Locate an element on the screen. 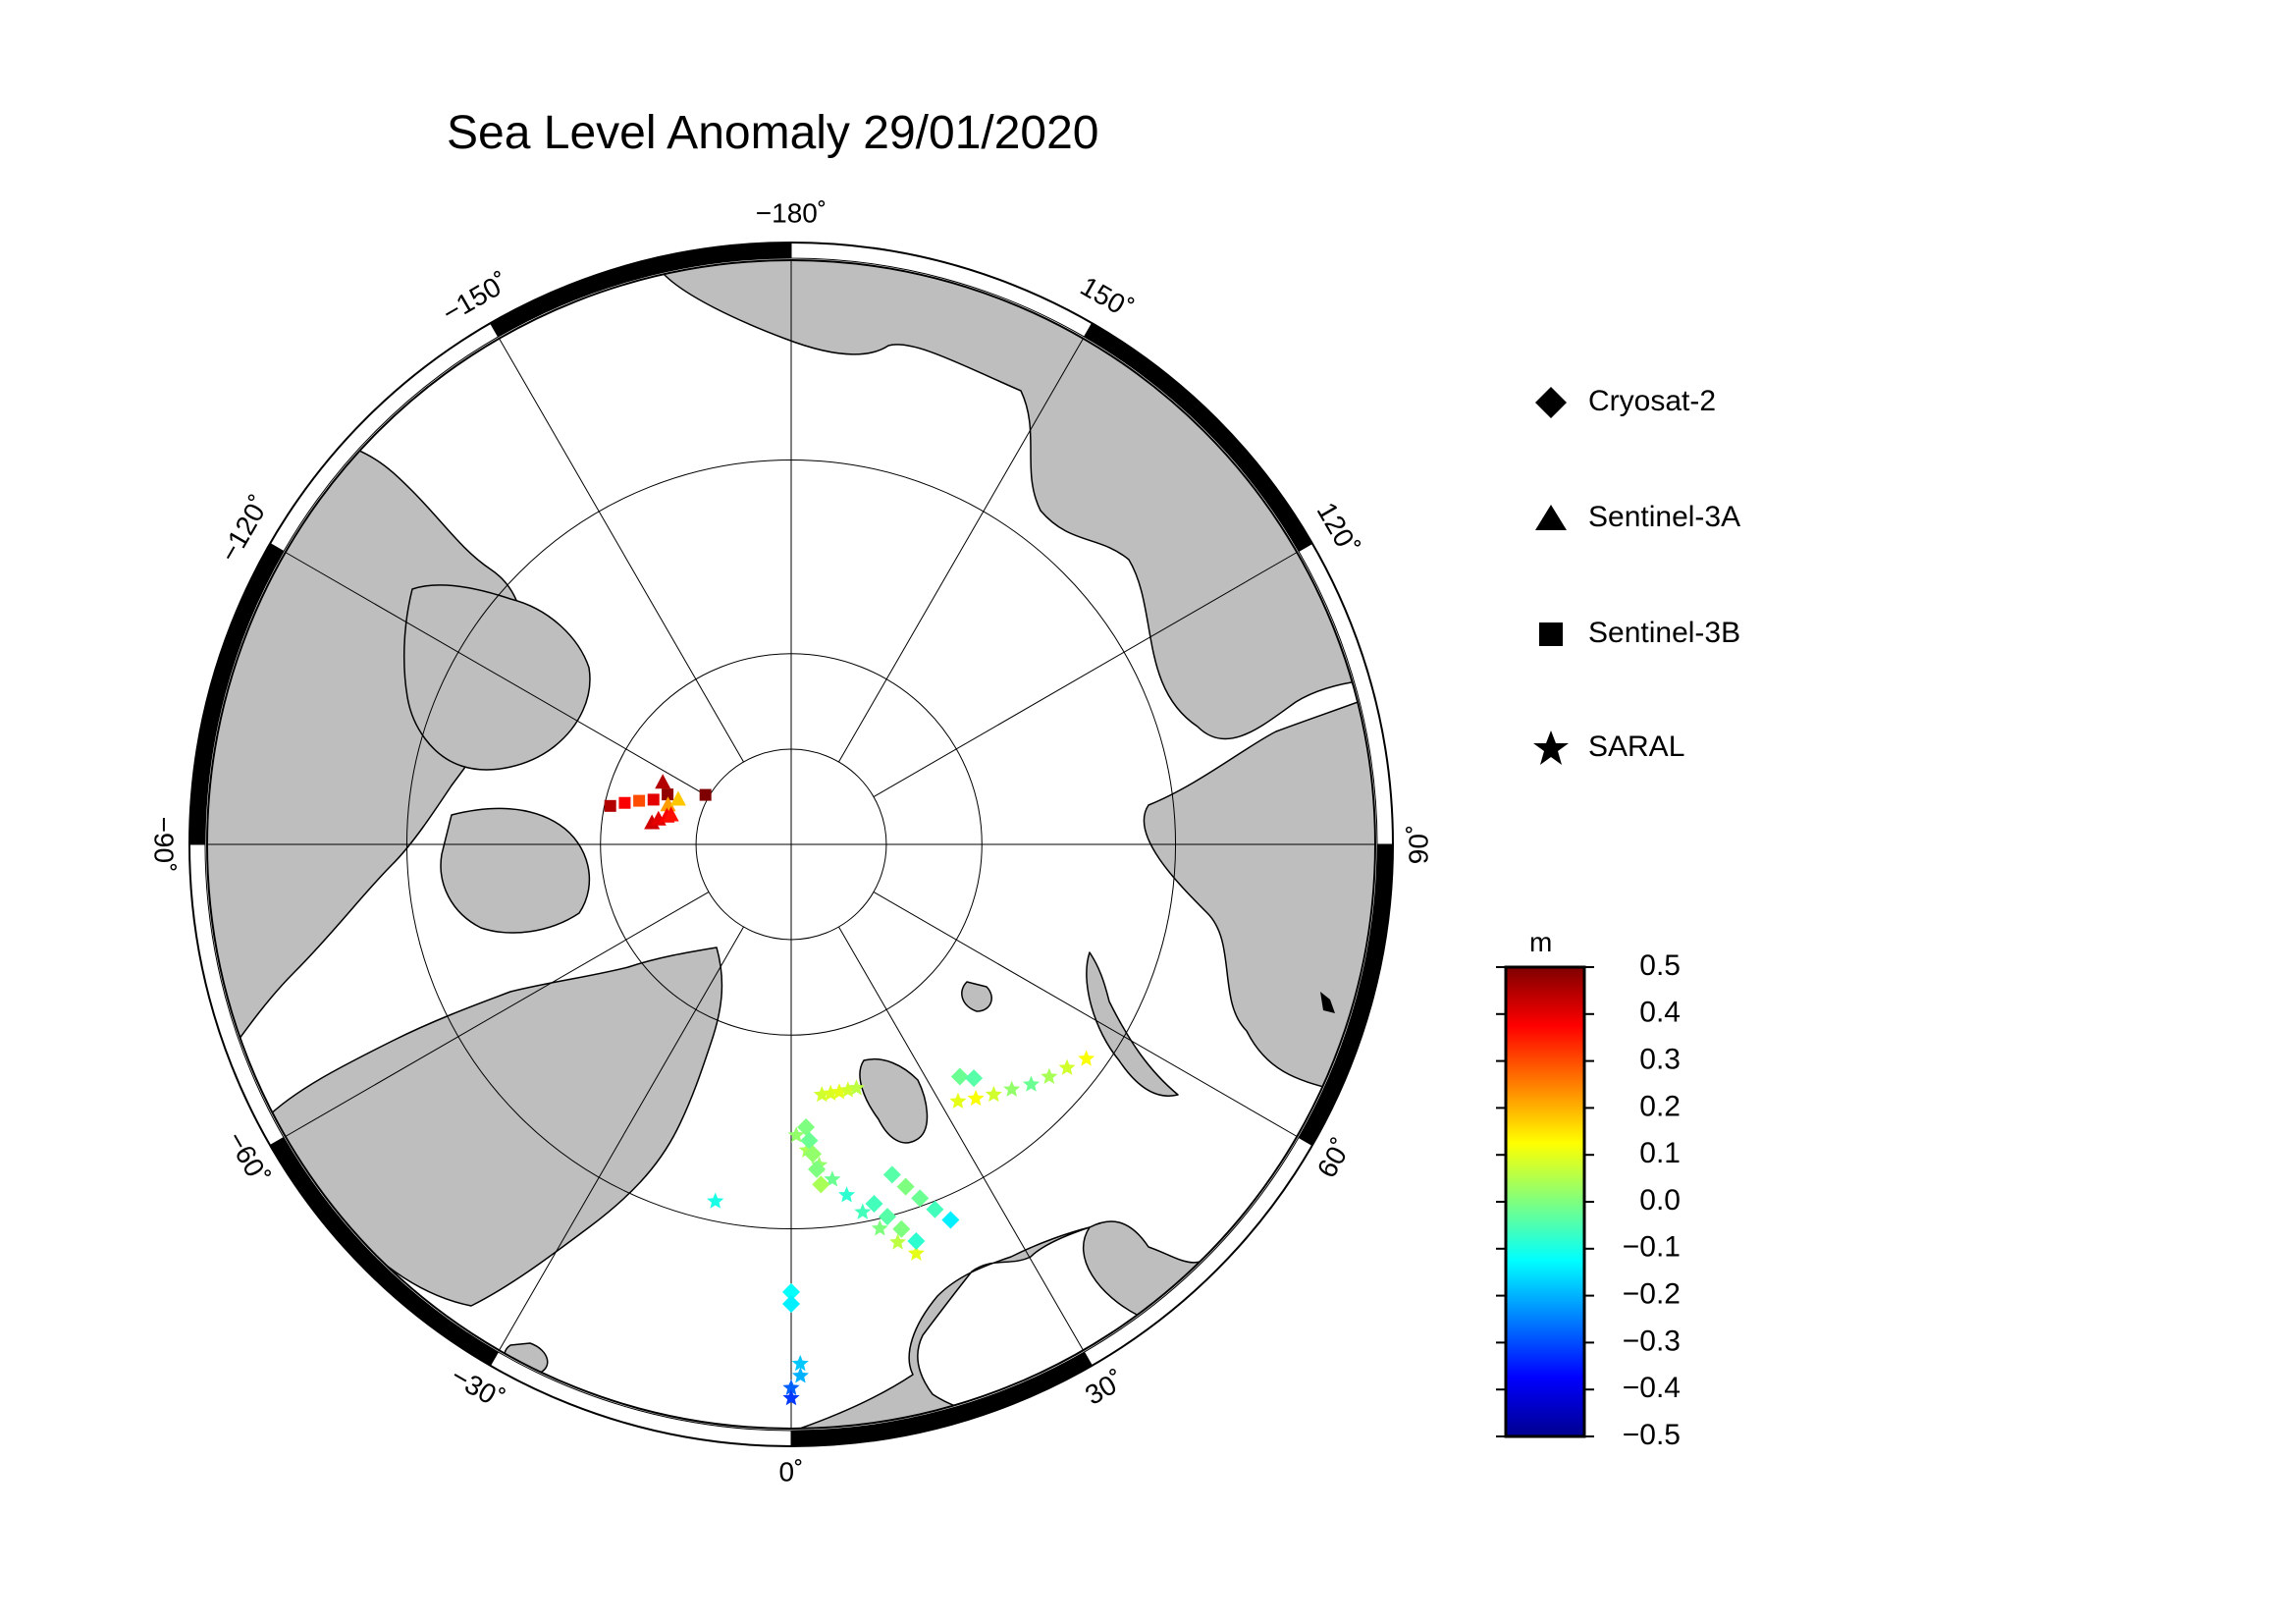  colorbar-bar is located at coordinates (1545, 1201).